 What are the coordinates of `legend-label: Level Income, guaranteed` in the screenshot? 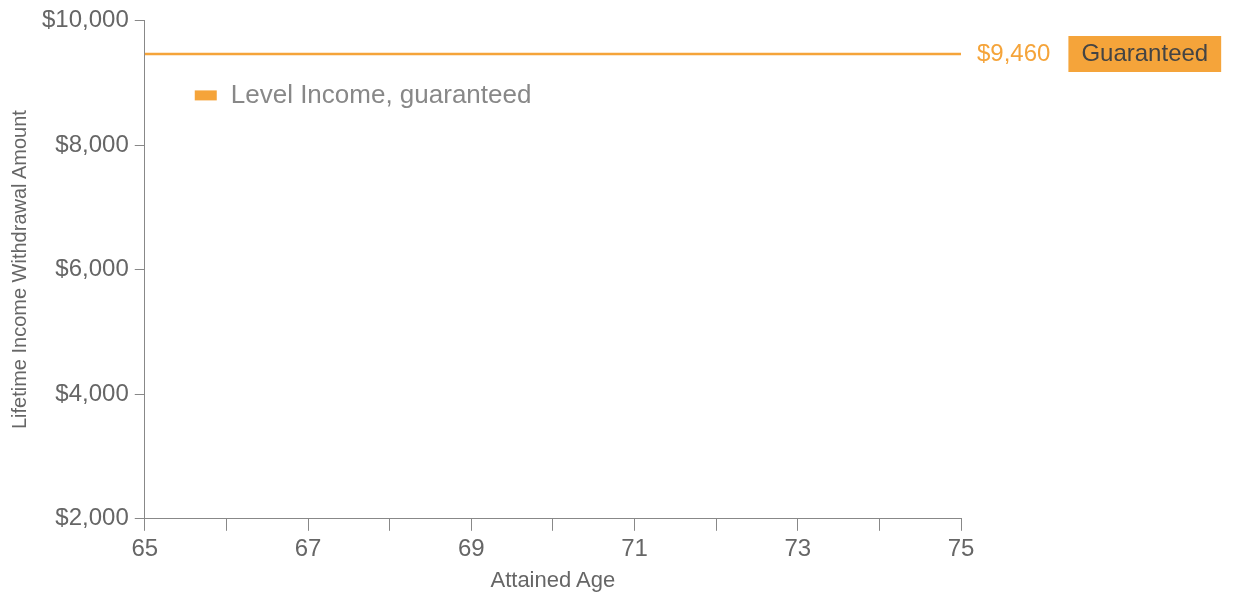 It's located at (381, 93).